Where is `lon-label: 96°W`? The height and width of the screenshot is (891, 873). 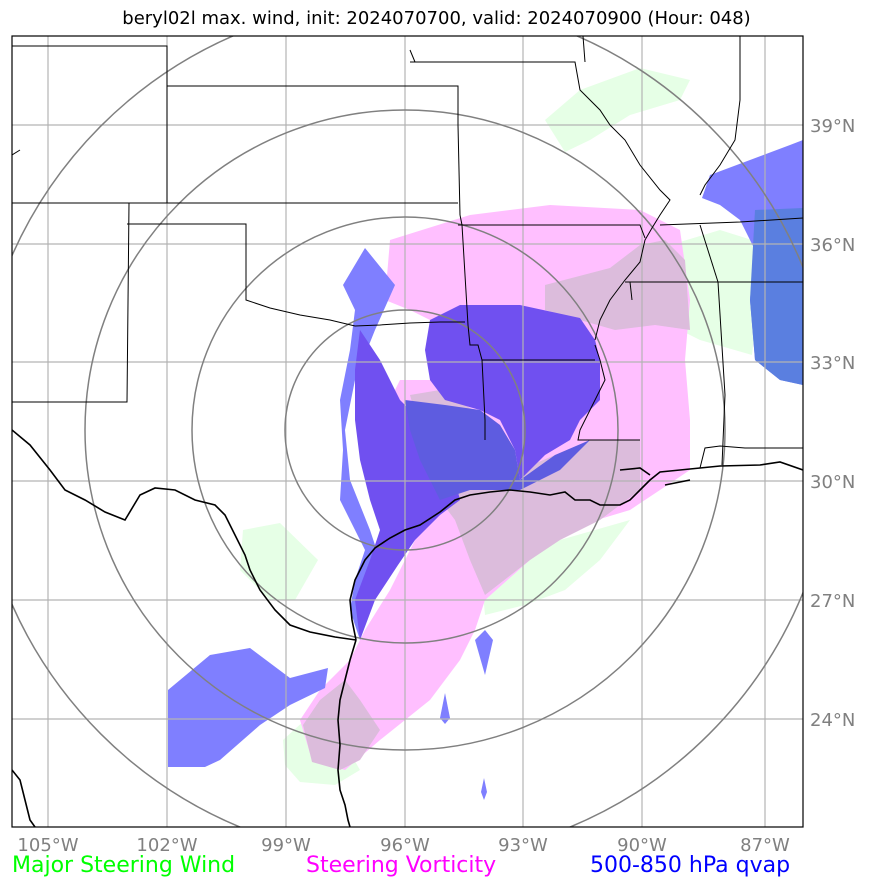 lon-label: 96°W is located at coordinates (405, 845).